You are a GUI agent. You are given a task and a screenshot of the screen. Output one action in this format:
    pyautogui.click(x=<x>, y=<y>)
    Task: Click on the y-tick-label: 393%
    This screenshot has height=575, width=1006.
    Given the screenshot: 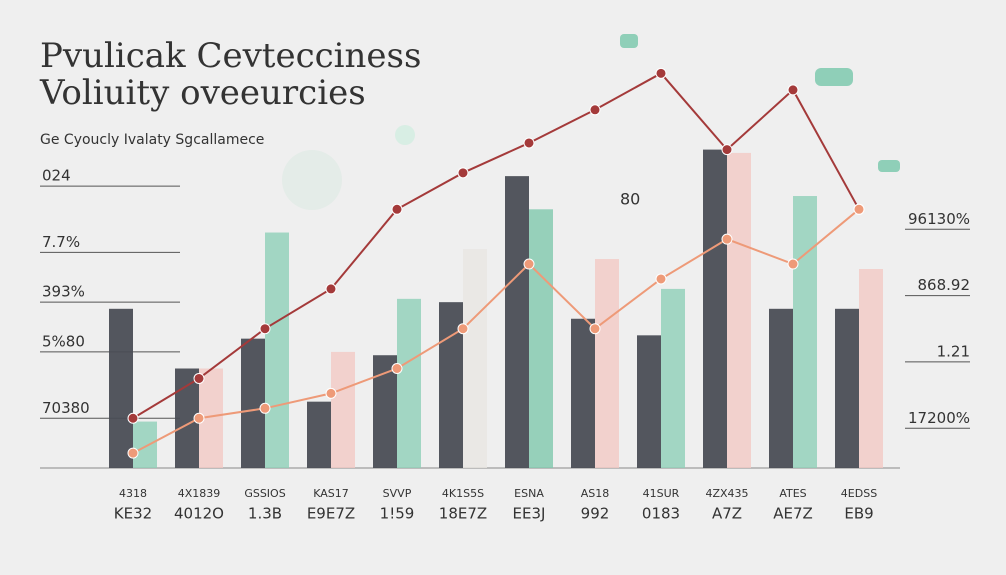 What is the action you would take?
    pyautogui.click(x=63, y=292)
    